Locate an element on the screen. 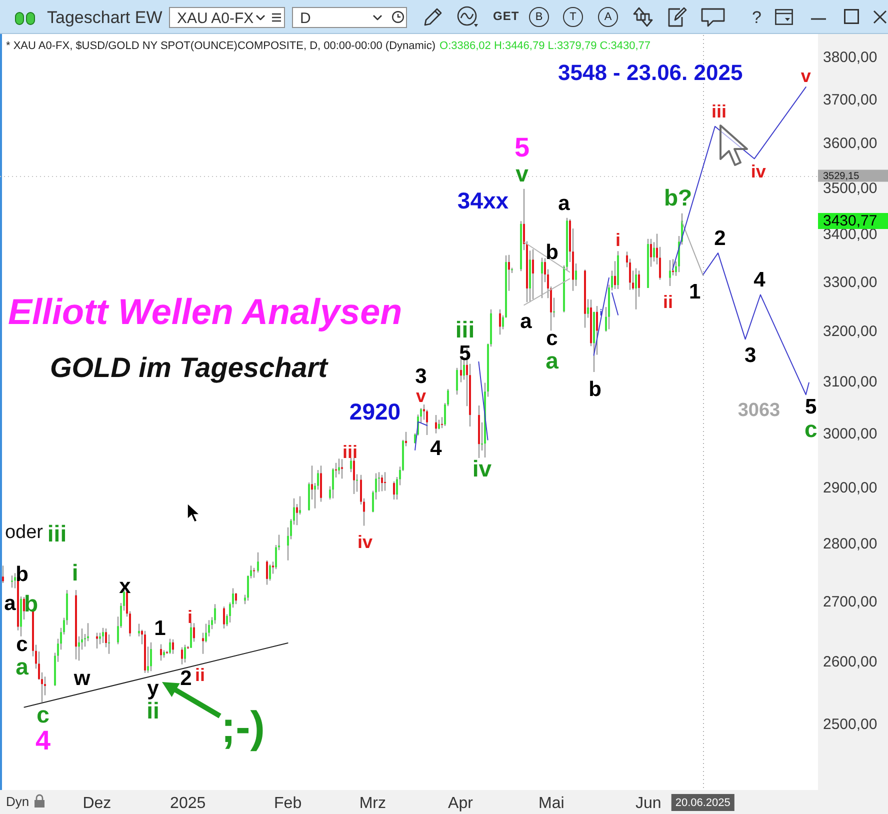 The image size is (888, 814). y-tick-label: 2600,00 is located at coordinates (850, 662).